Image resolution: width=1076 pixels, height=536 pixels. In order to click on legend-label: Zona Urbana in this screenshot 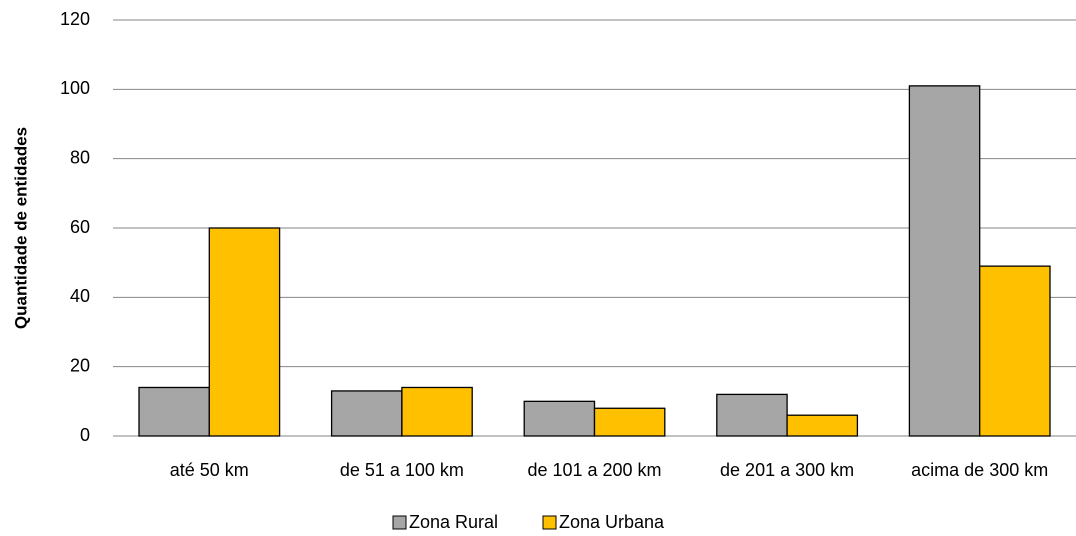, I will do `click(612, 522)`.